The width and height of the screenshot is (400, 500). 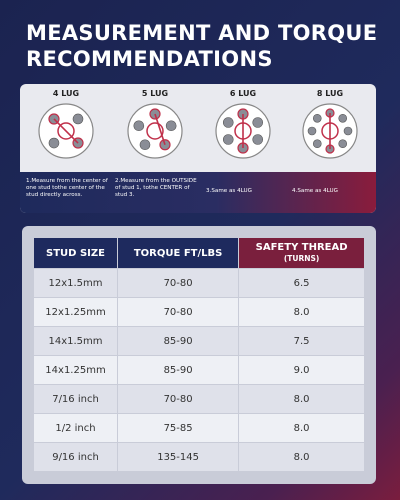 I want to click on diagram-caption: 4.Same as 4LUG, so click(x=315, y=191).